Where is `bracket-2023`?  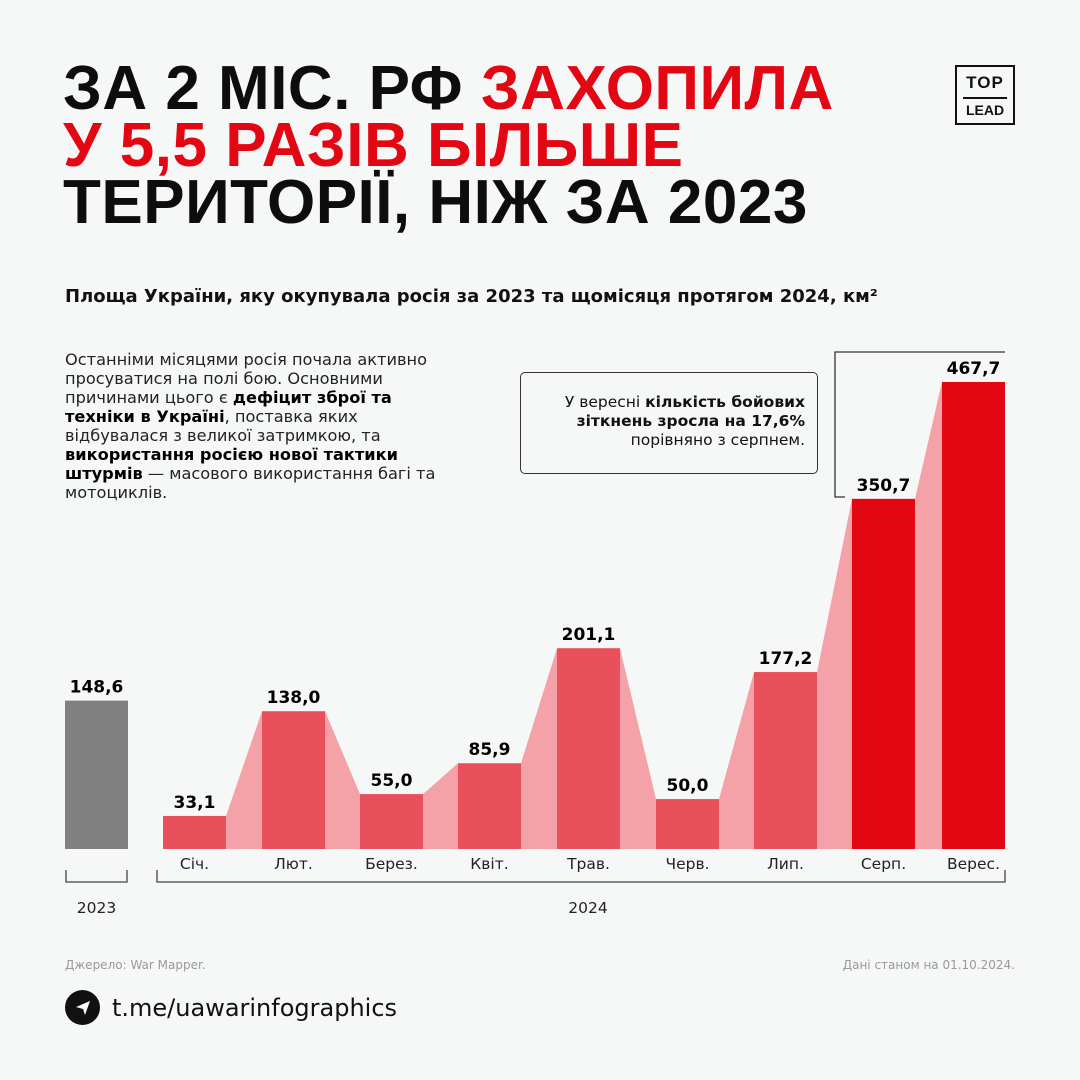
bracket-2023 is located at coordinates (96, 876).